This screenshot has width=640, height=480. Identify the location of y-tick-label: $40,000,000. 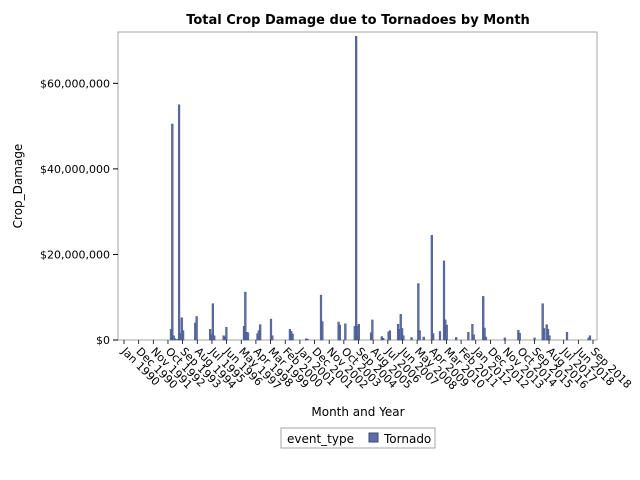
(75, 169).